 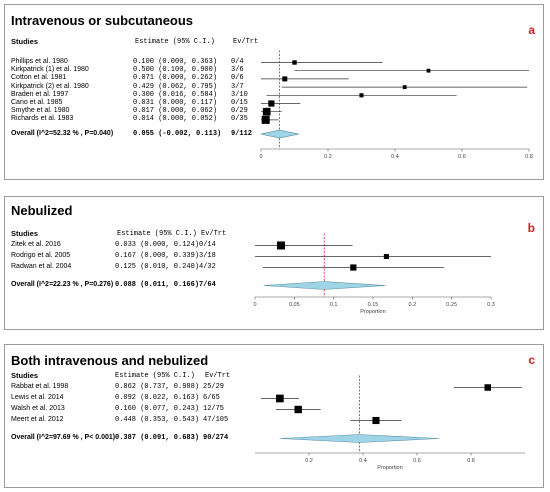 What do you see at coordinates (40, 111) in the screenshot?
I see `study-name: Smythe et al. 1980` at bounding box center [40, 111].